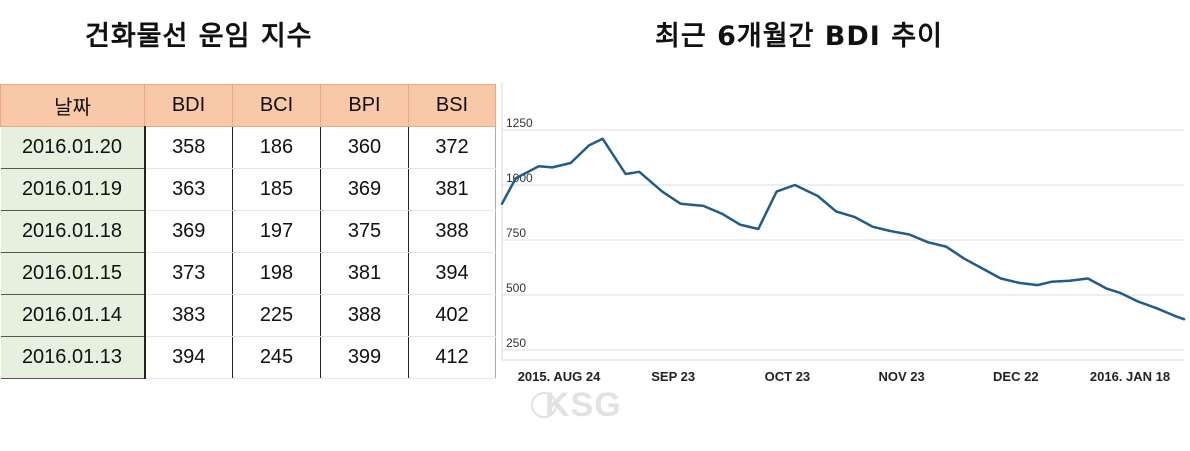 The width and height of the screenshot is (1190, 451). I want to click on watermark-logo: KSG, so click(583, 405).